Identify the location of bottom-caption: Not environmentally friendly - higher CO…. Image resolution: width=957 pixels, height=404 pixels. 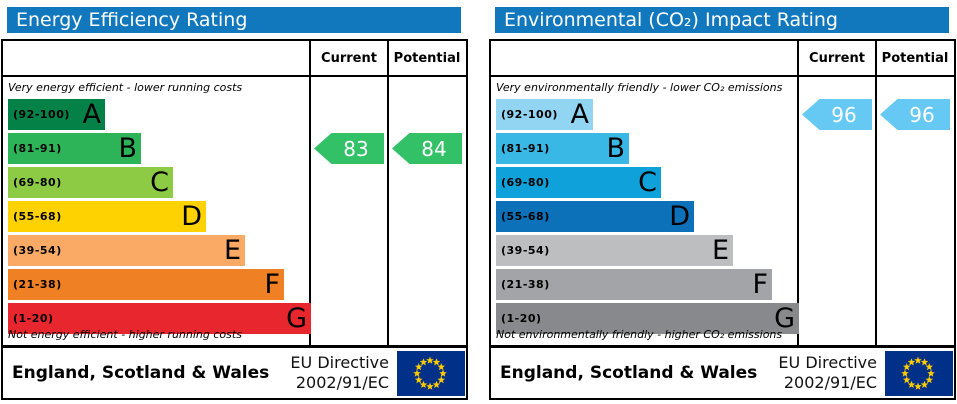
(639, 334).